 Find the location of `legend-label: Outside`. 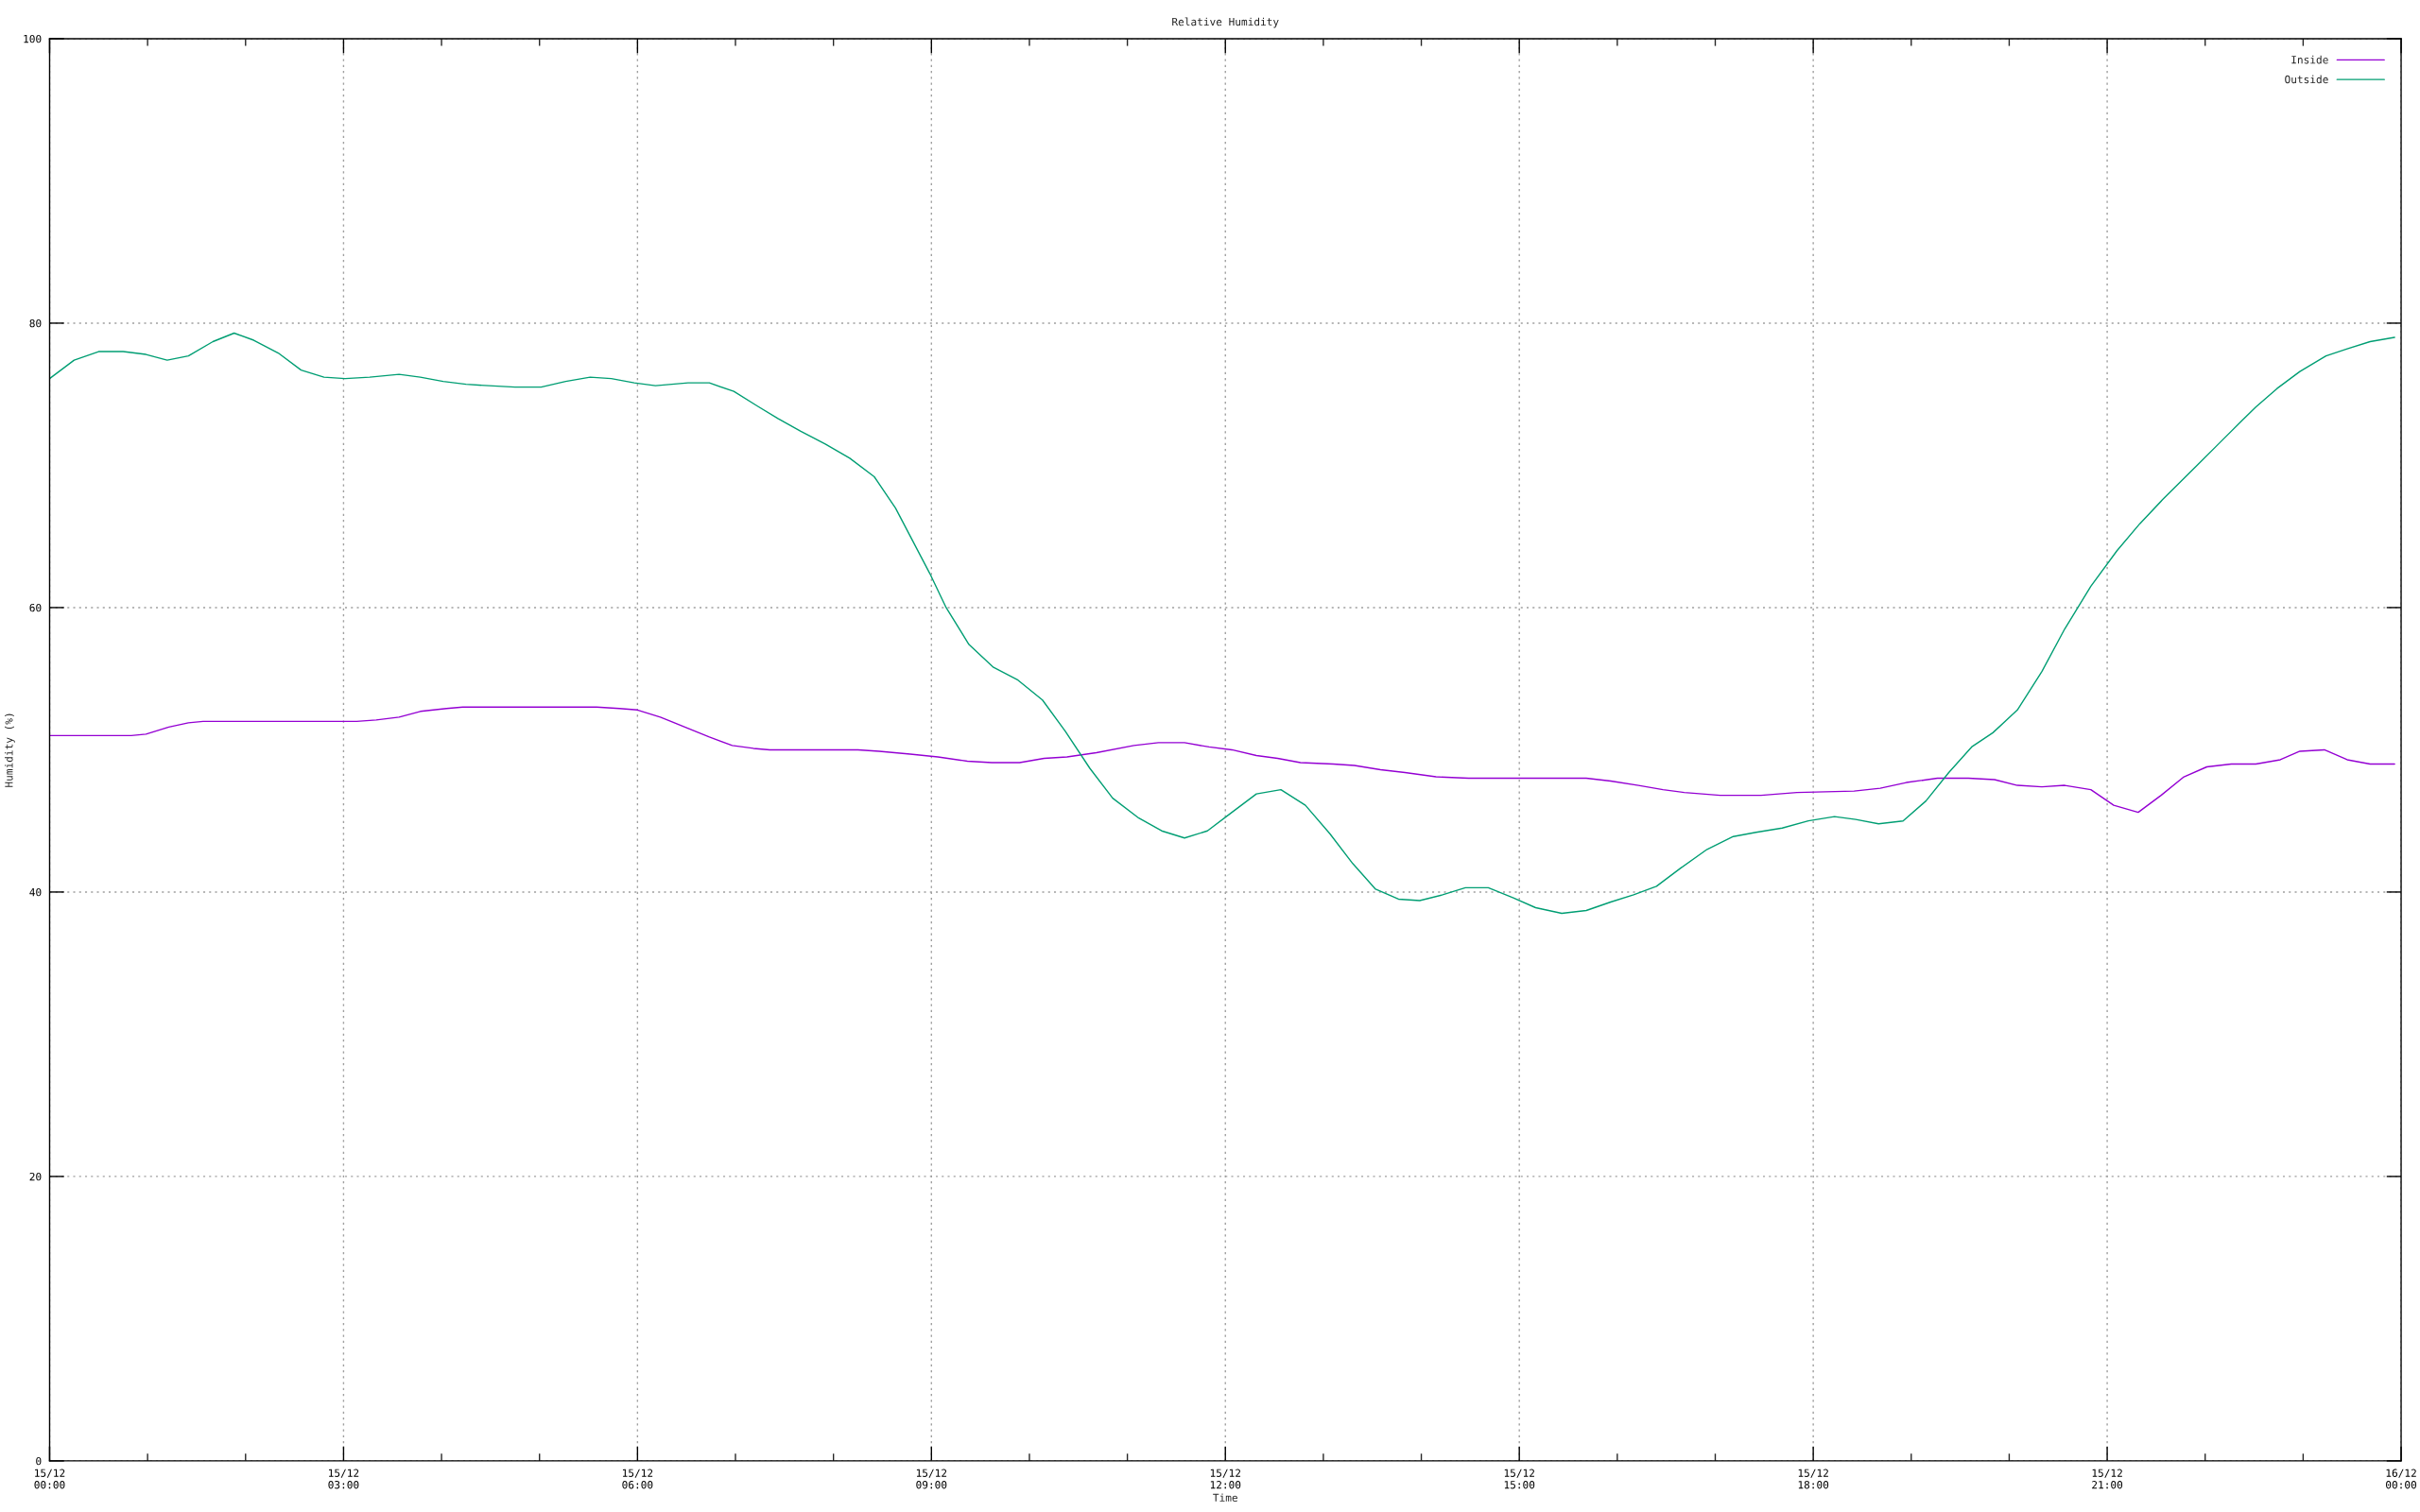

legend-label: Outside is located at coordinates (2306, 79).